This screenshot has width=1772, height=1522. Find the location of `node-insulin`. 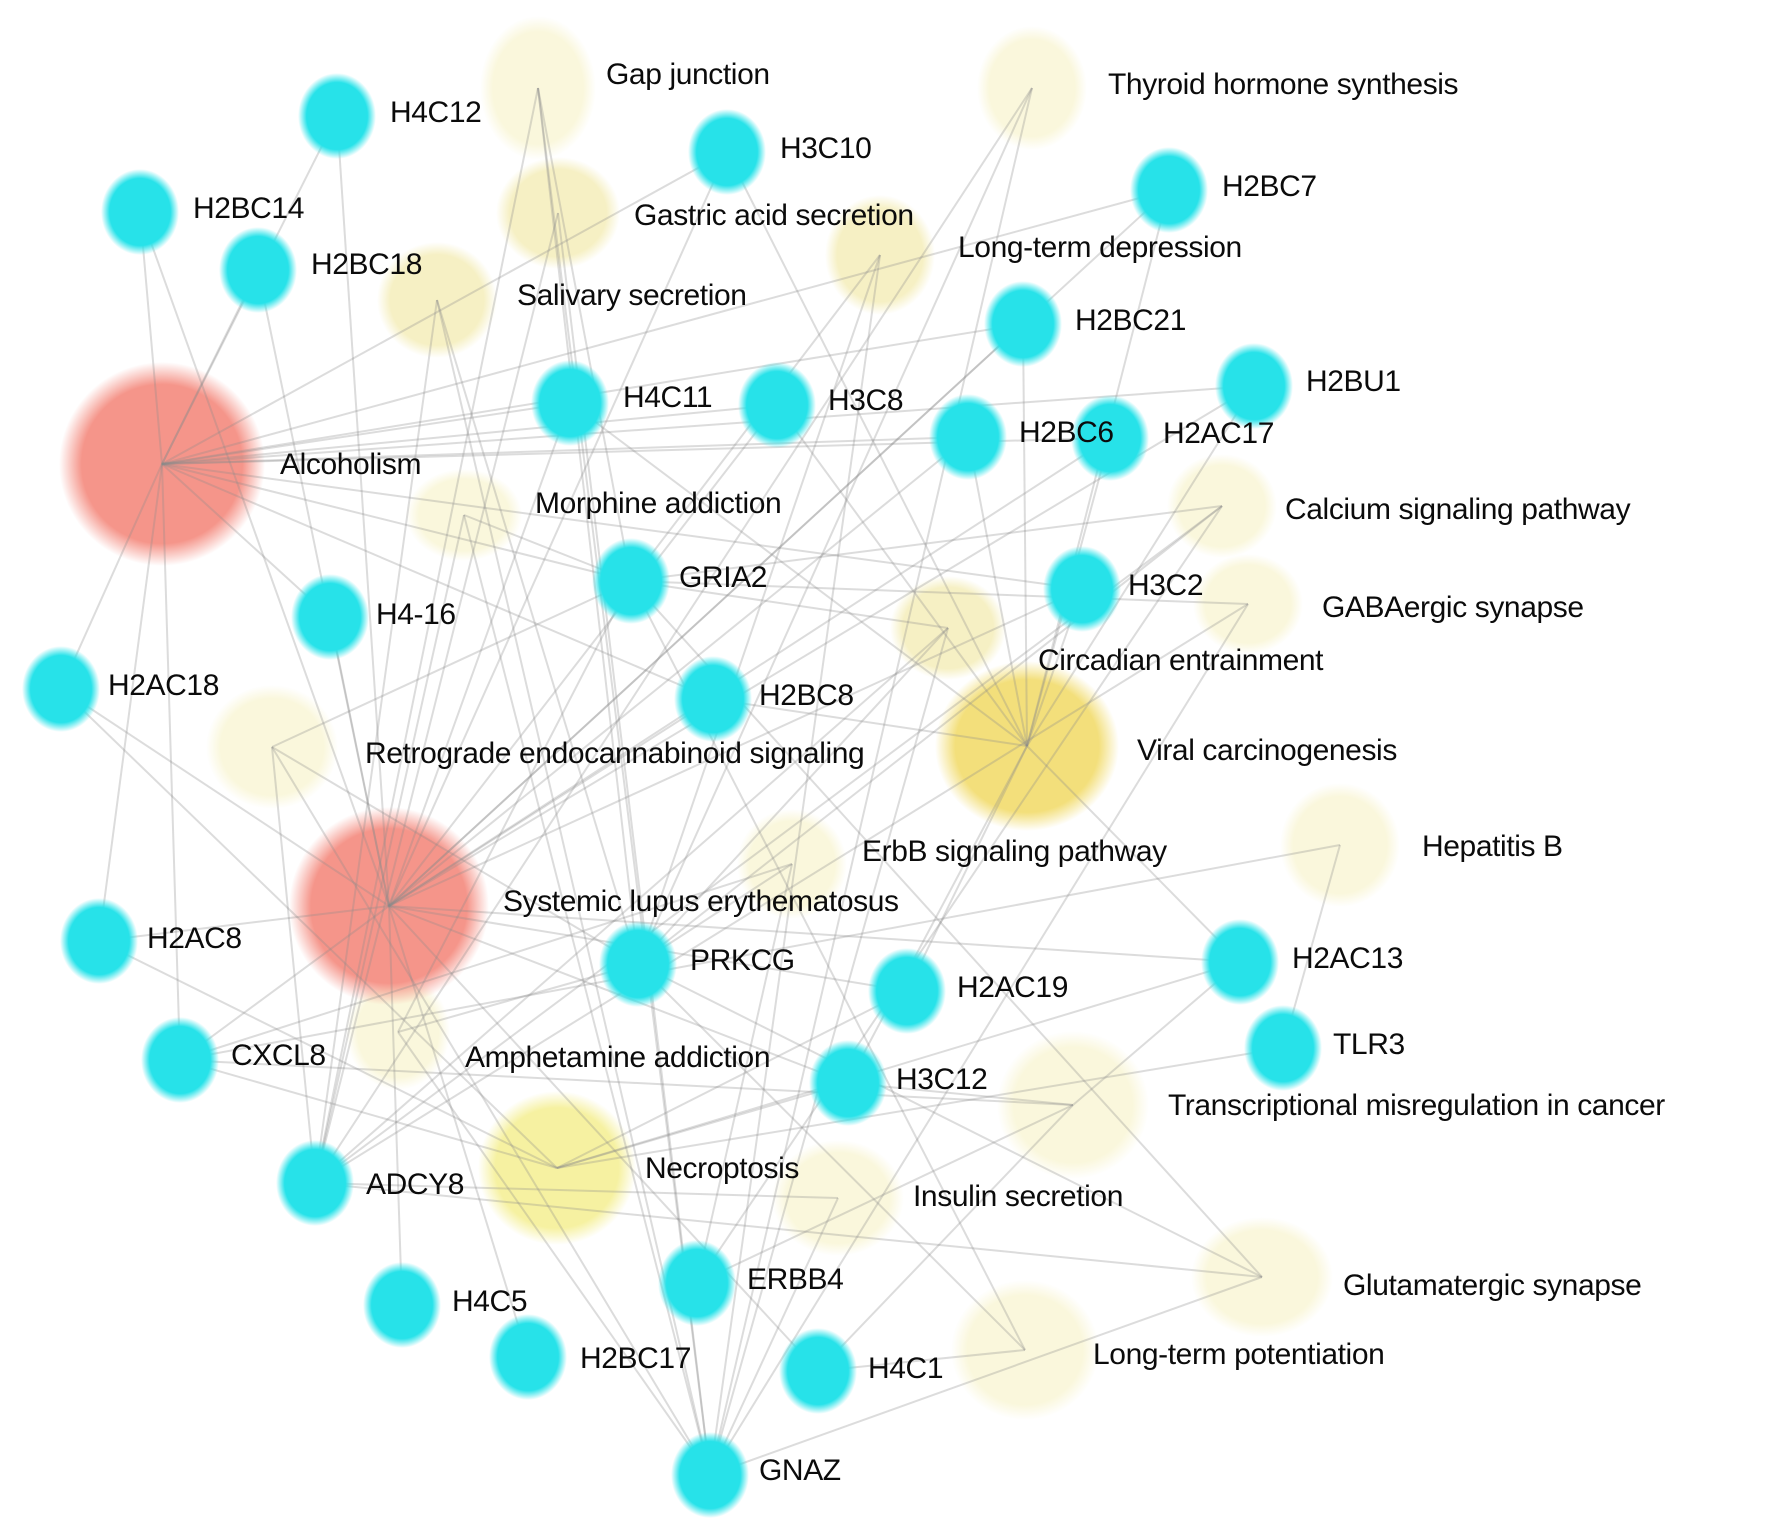

node-insulin is located at coordinates (838, 1198).